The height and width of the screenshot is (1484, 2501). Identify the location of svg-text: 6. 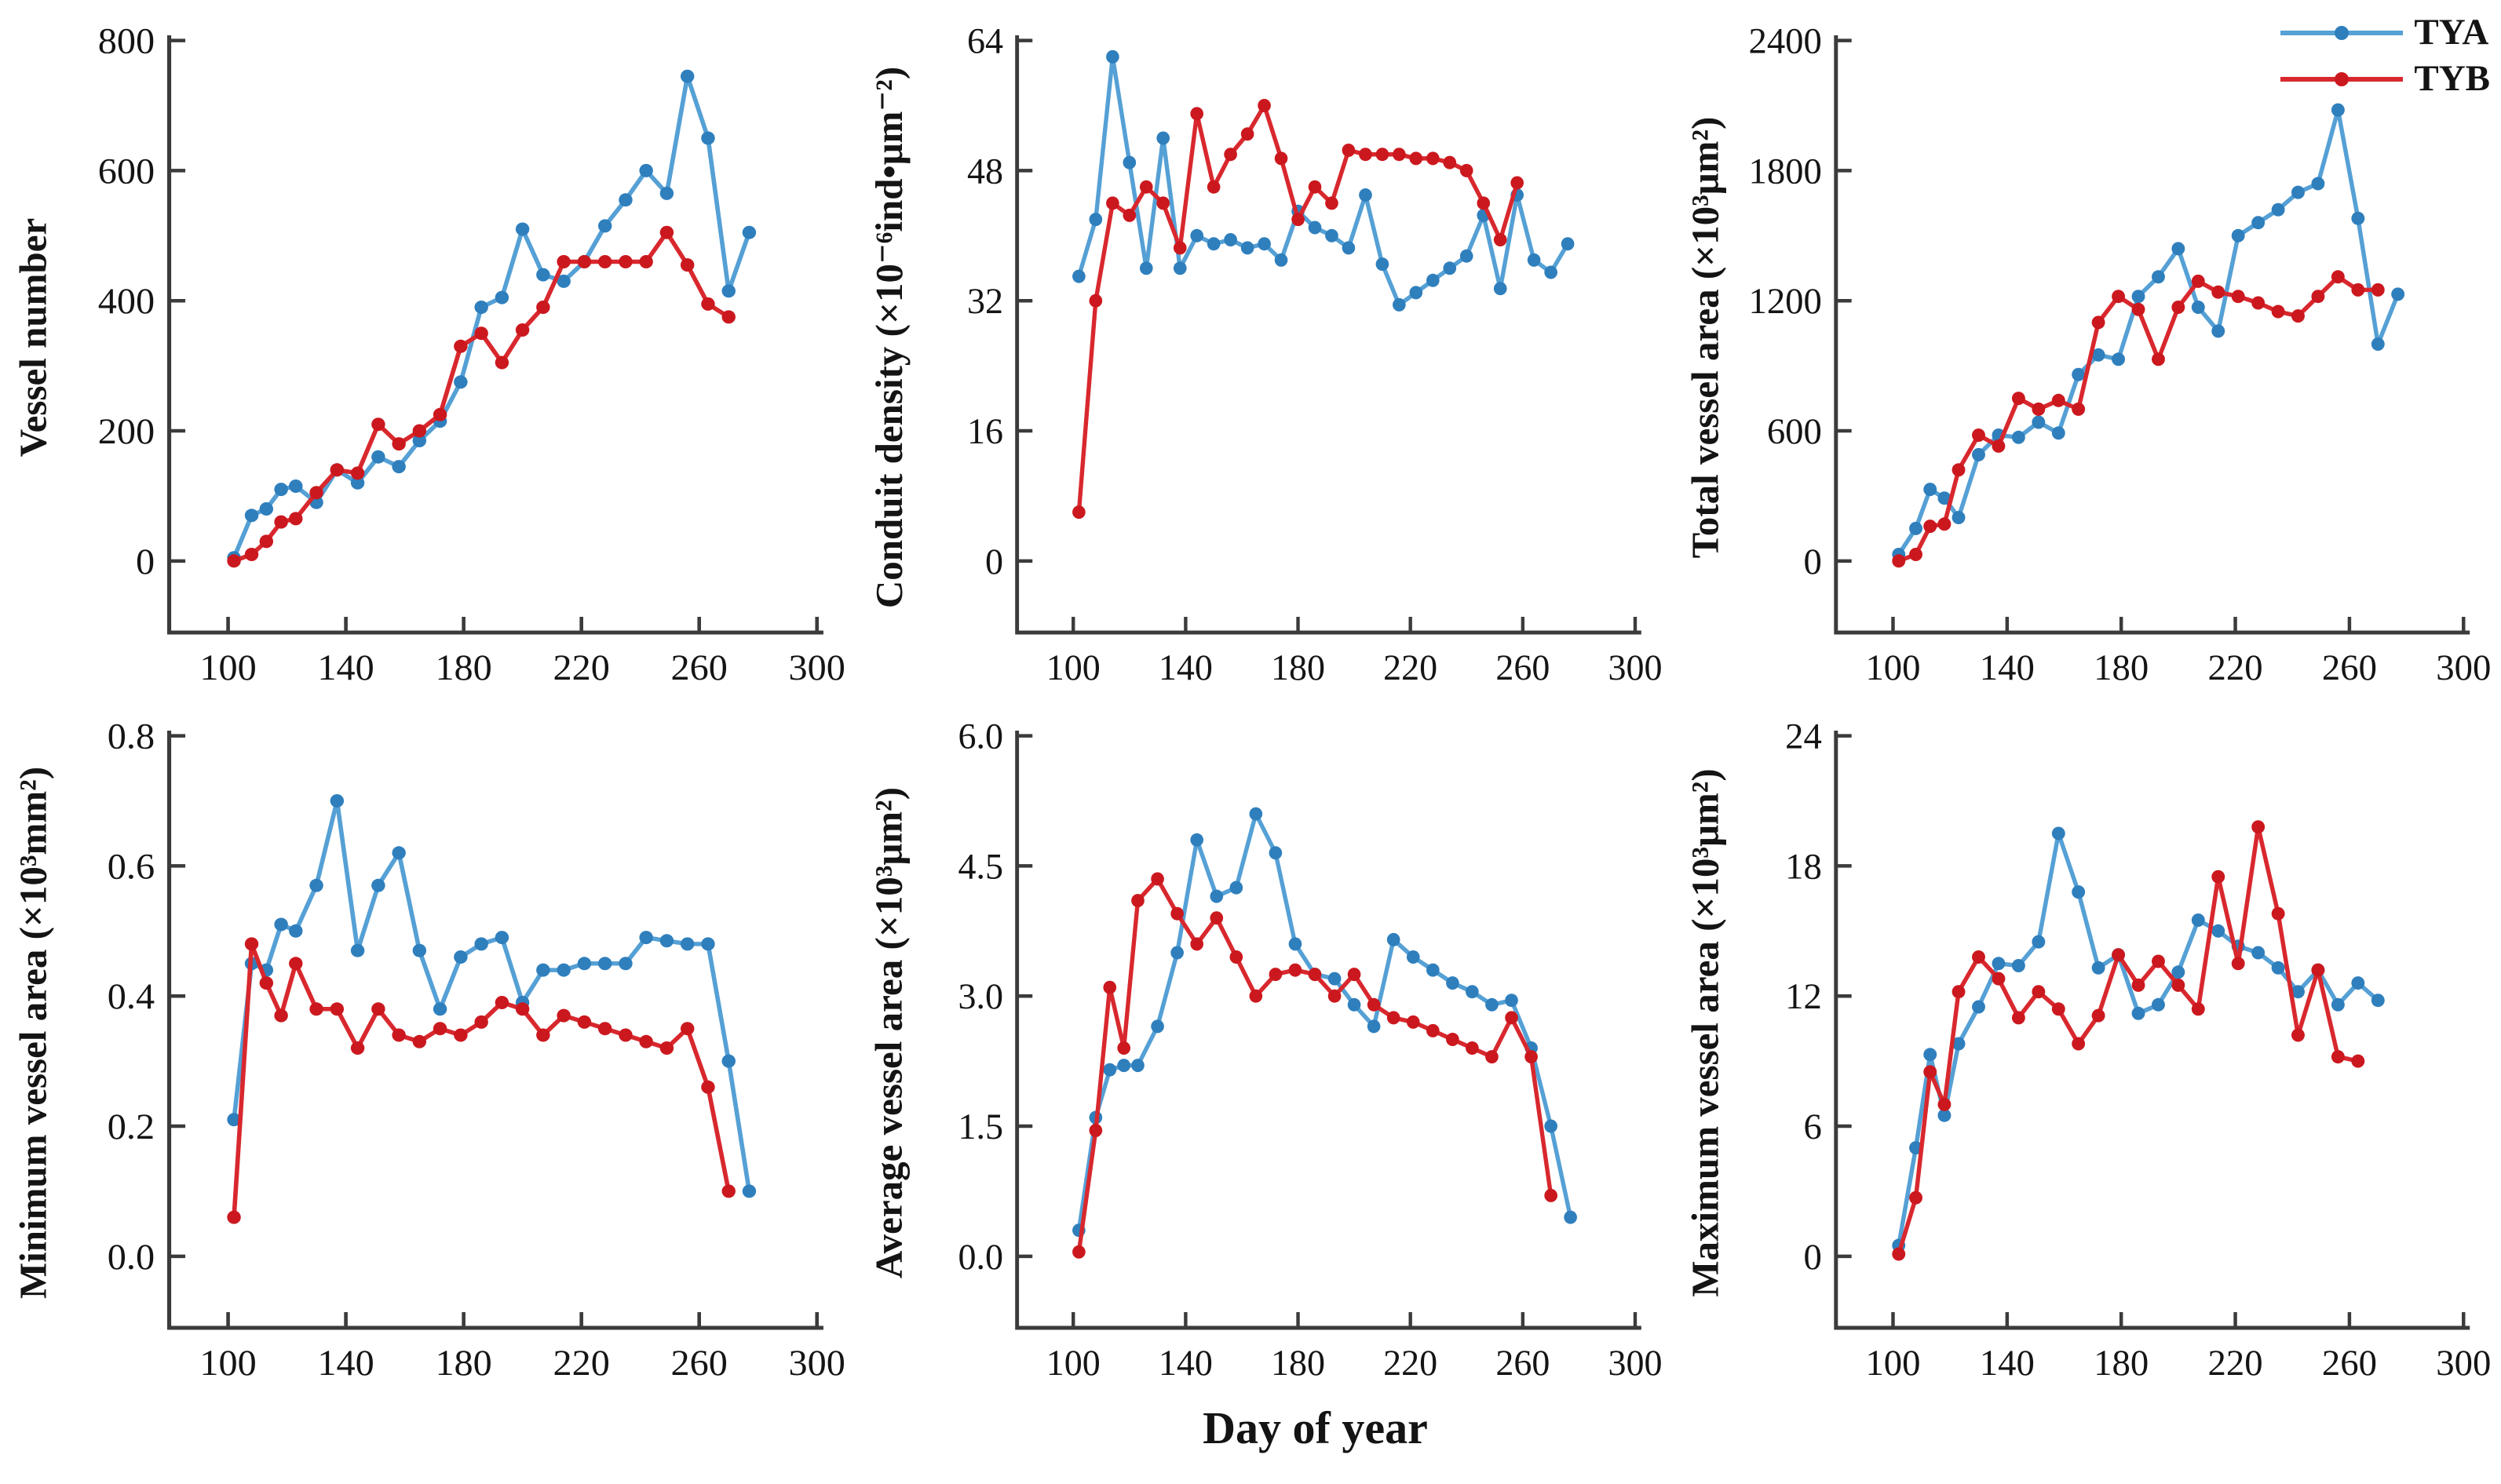
(1813, 1127).